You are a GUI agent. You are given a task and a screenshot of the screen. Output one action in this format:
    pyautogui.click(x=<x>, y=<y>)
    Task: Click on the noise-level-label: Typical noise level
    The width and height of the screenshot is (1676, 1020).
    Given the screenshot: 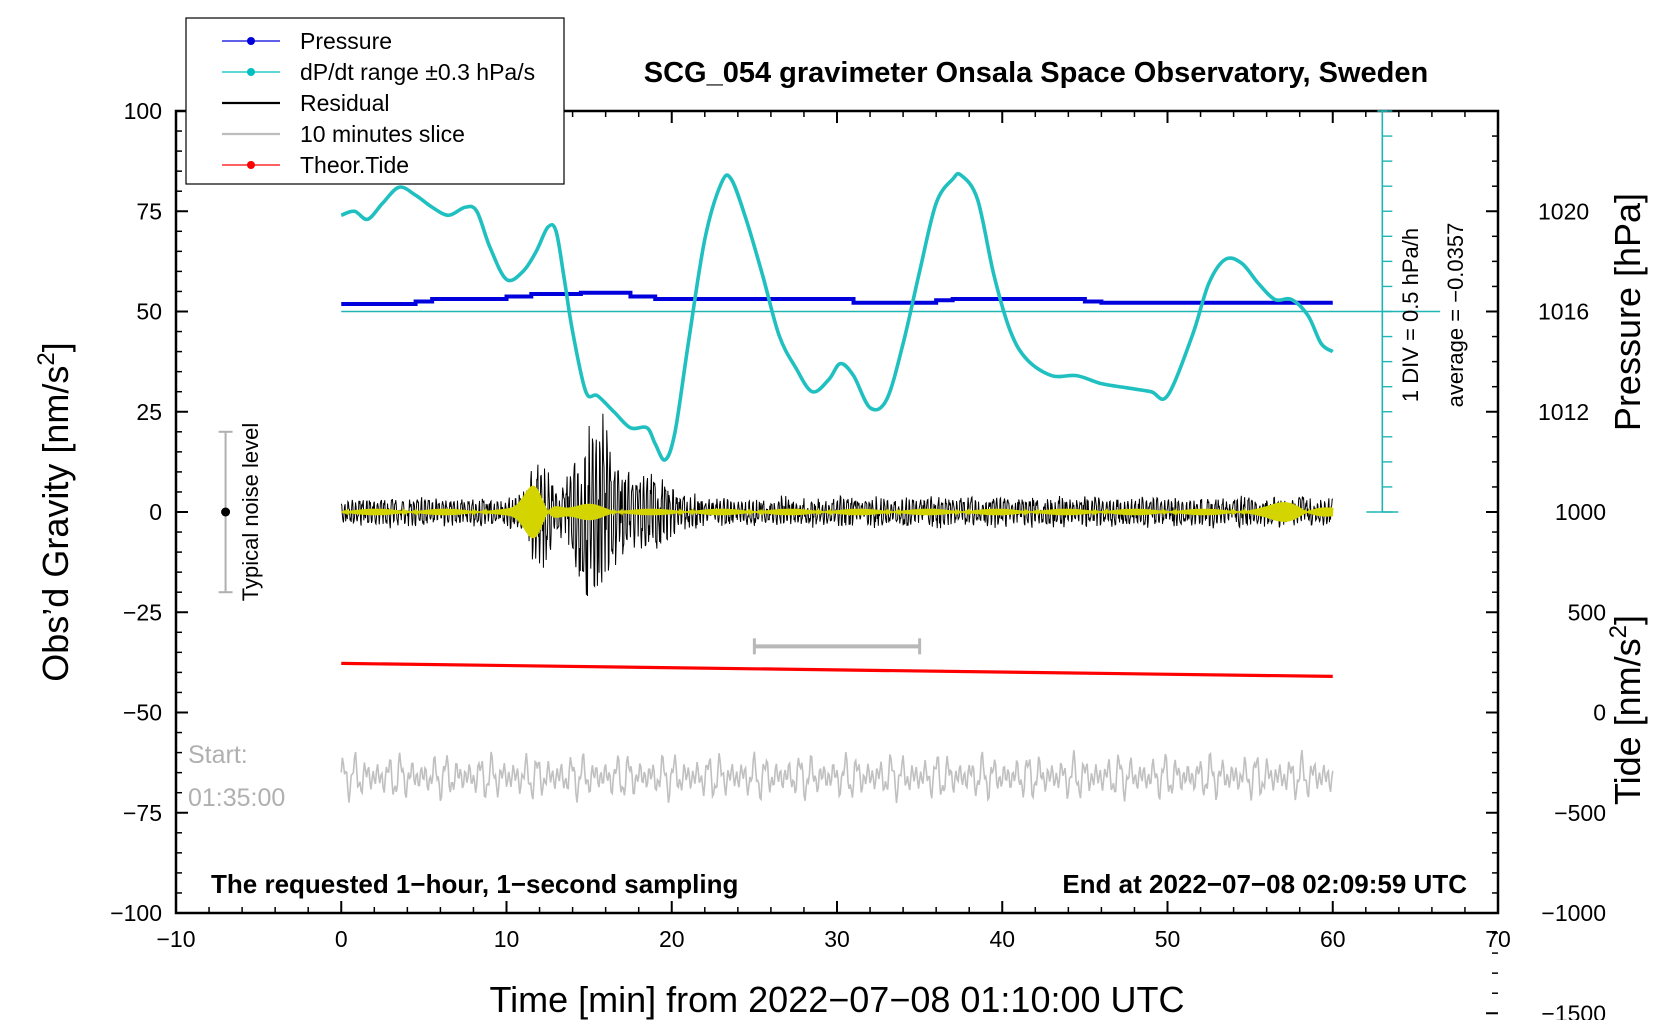 What is the action you would take?
    pyautogui.click(x=250, y=512)
    